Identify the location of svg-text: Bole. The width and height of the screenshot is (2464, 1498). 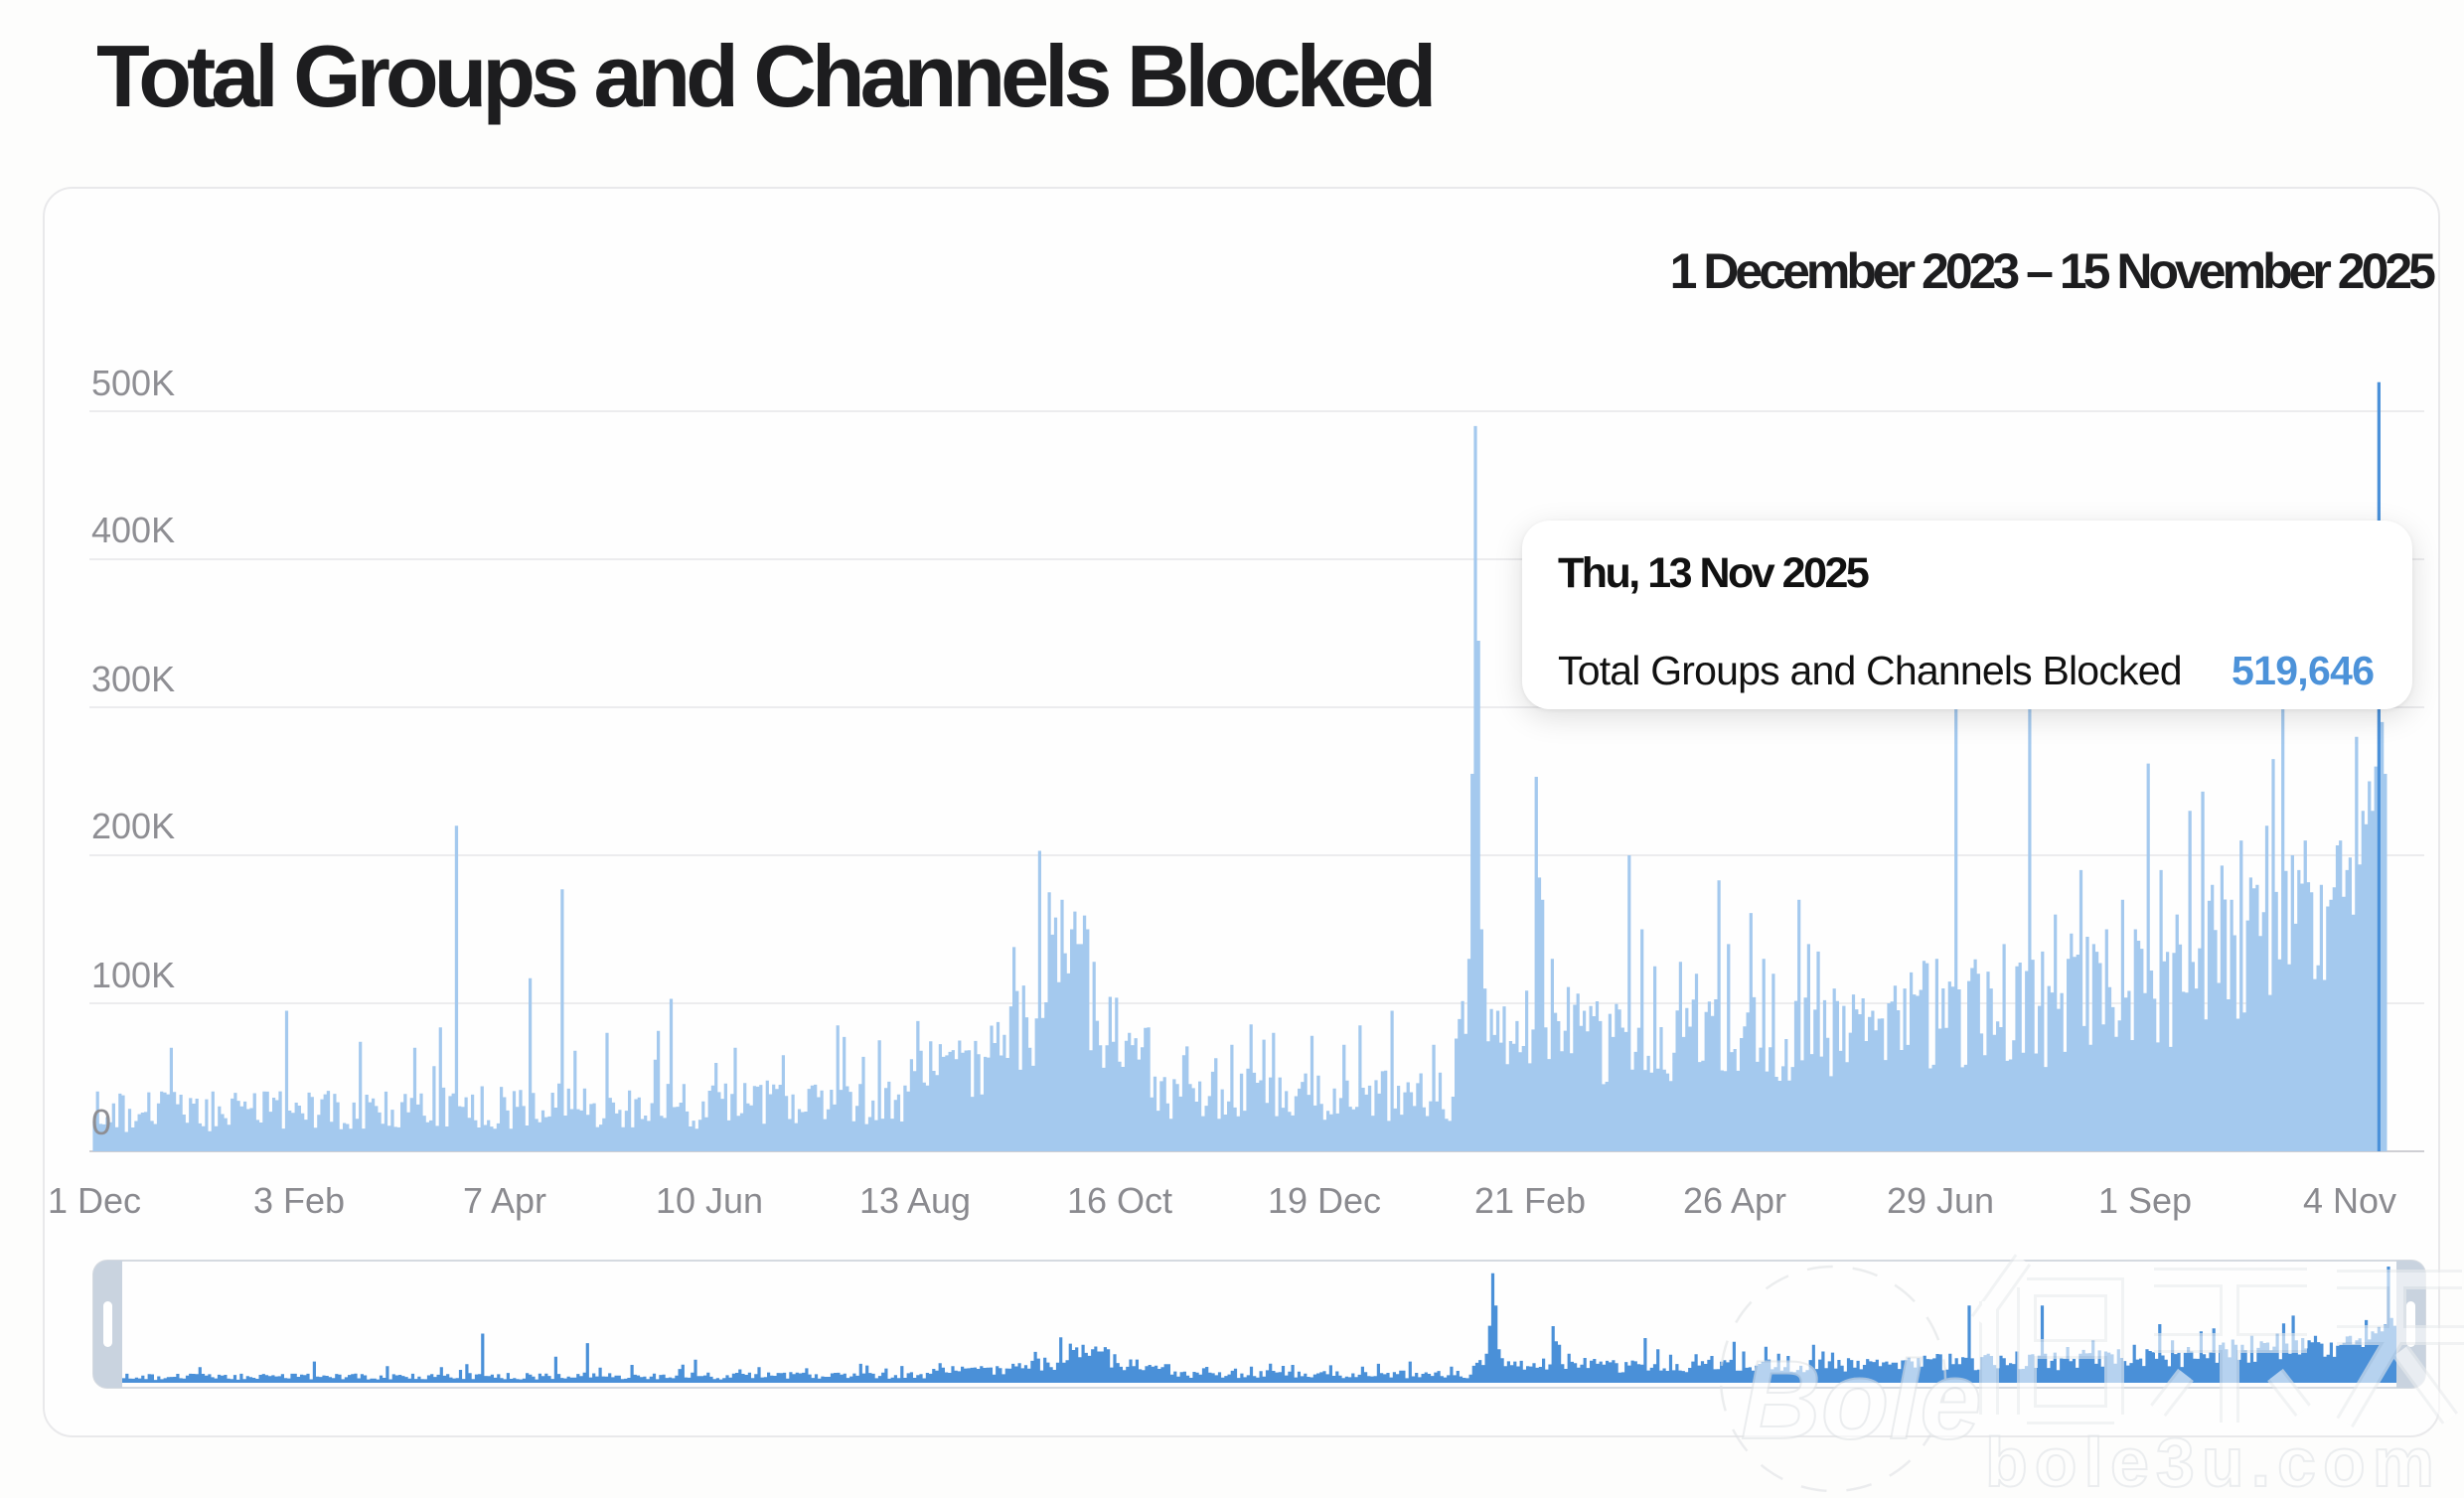
(1862, 1400).